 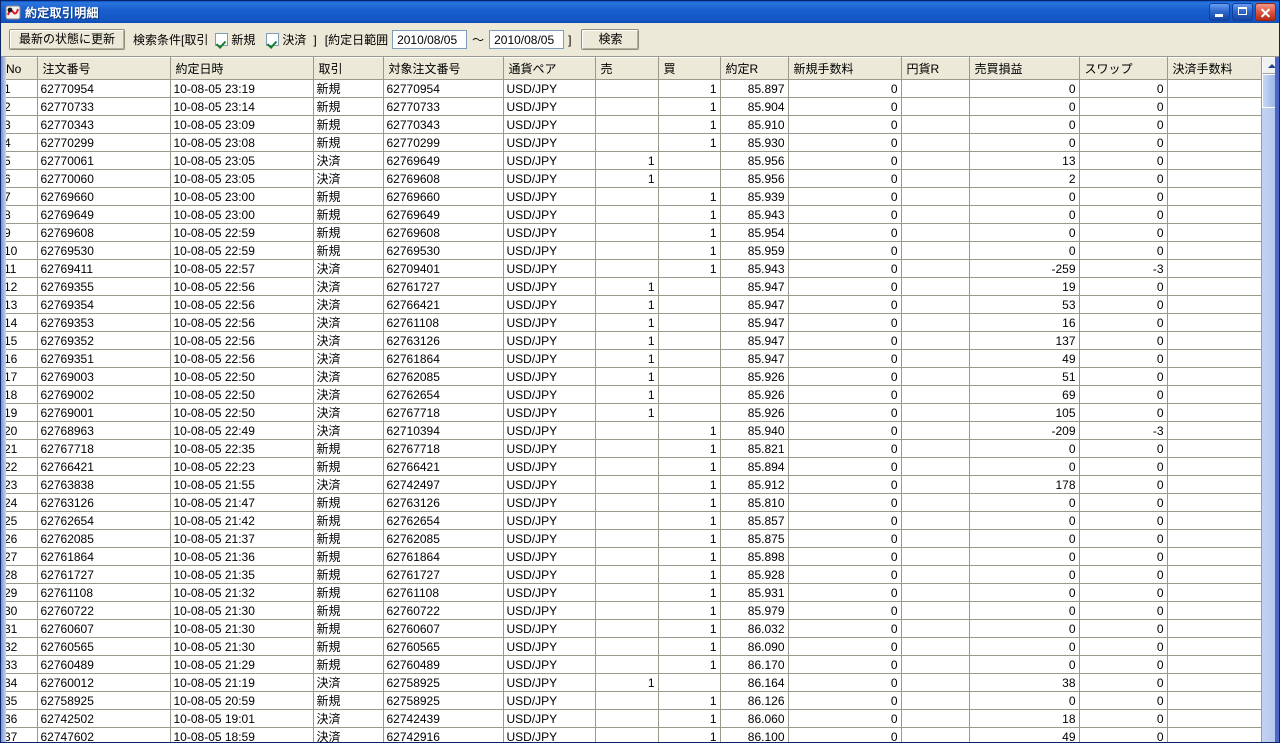 What do you see at coordinates (1219, 12) in the screenshot?
I see `minimize-button` at bounding box center [1219, 12].